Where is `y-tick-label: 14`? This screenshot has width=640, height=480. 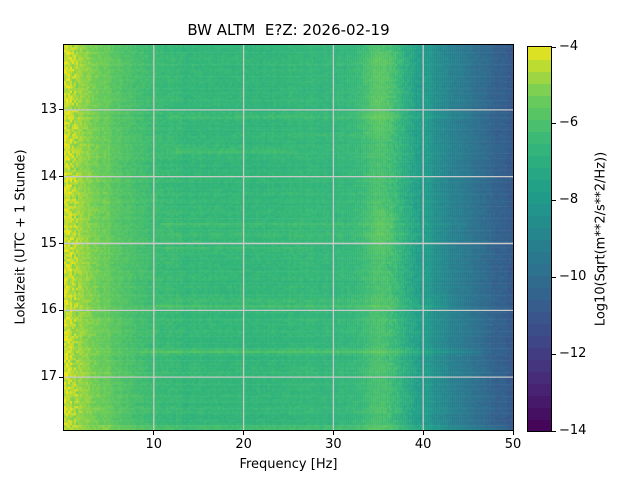 y-tick-label: 14 is located at coordinates (48, 176).